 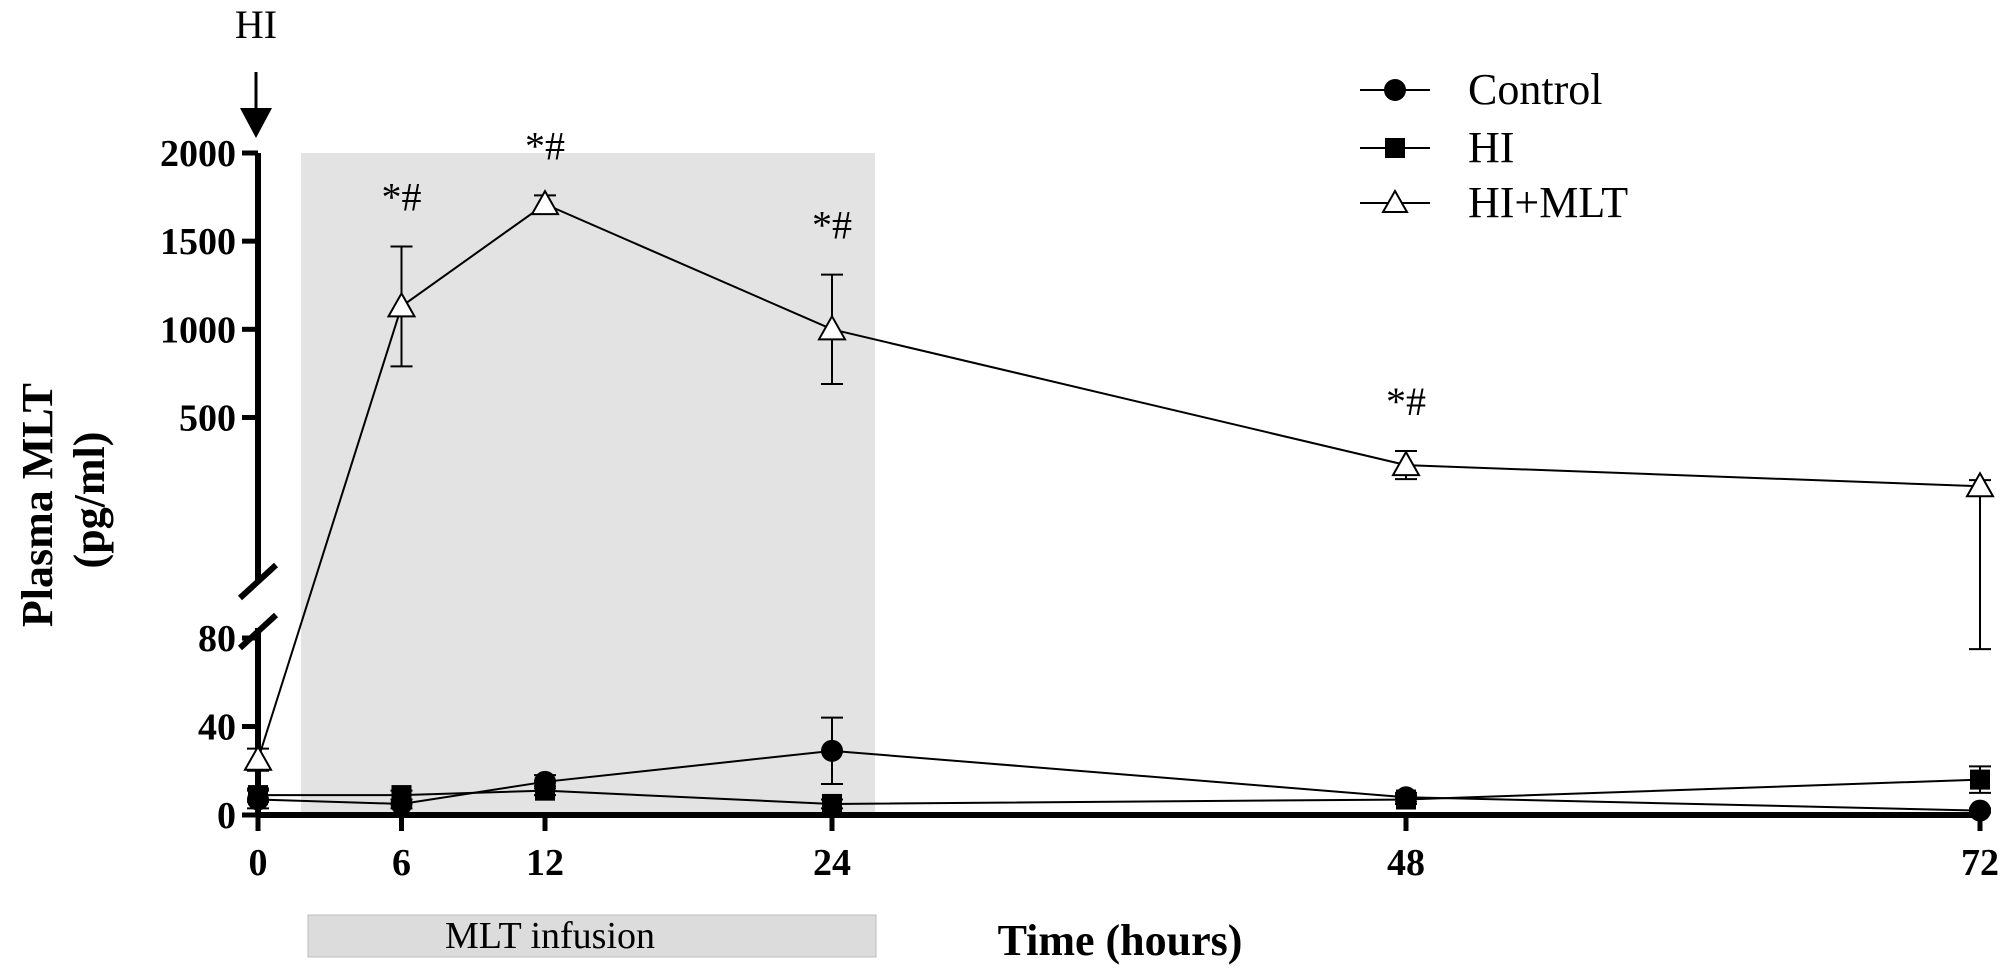 I want to click on open-triangle-icon, so click(x=1395, y=200).